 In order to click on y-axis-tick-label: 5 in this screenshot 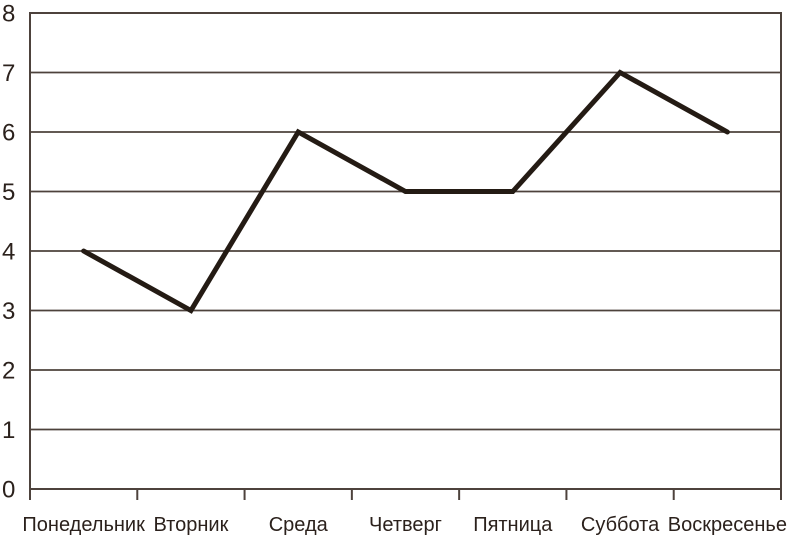, I will do `click(8, 192)`.